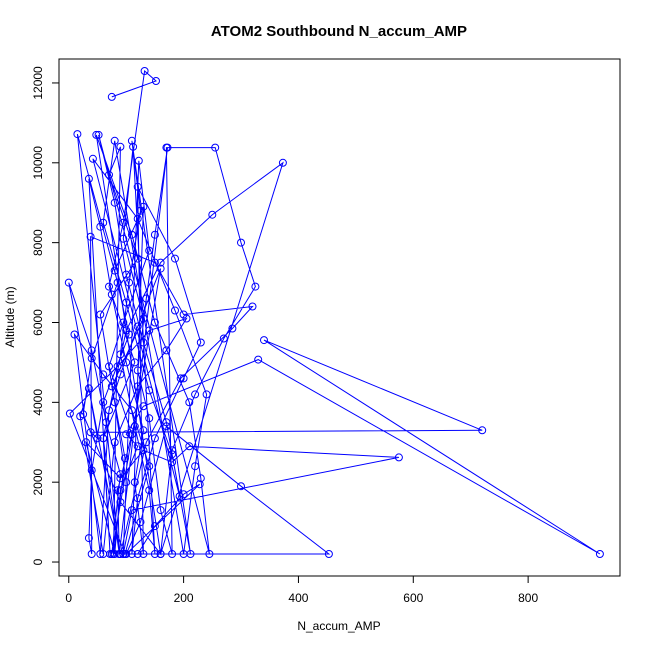 This screenshot has width=650, height=650. Describe the element at coordinates (38, 83) in the screenshot. I see `y-tick-label: 12000` at that location.